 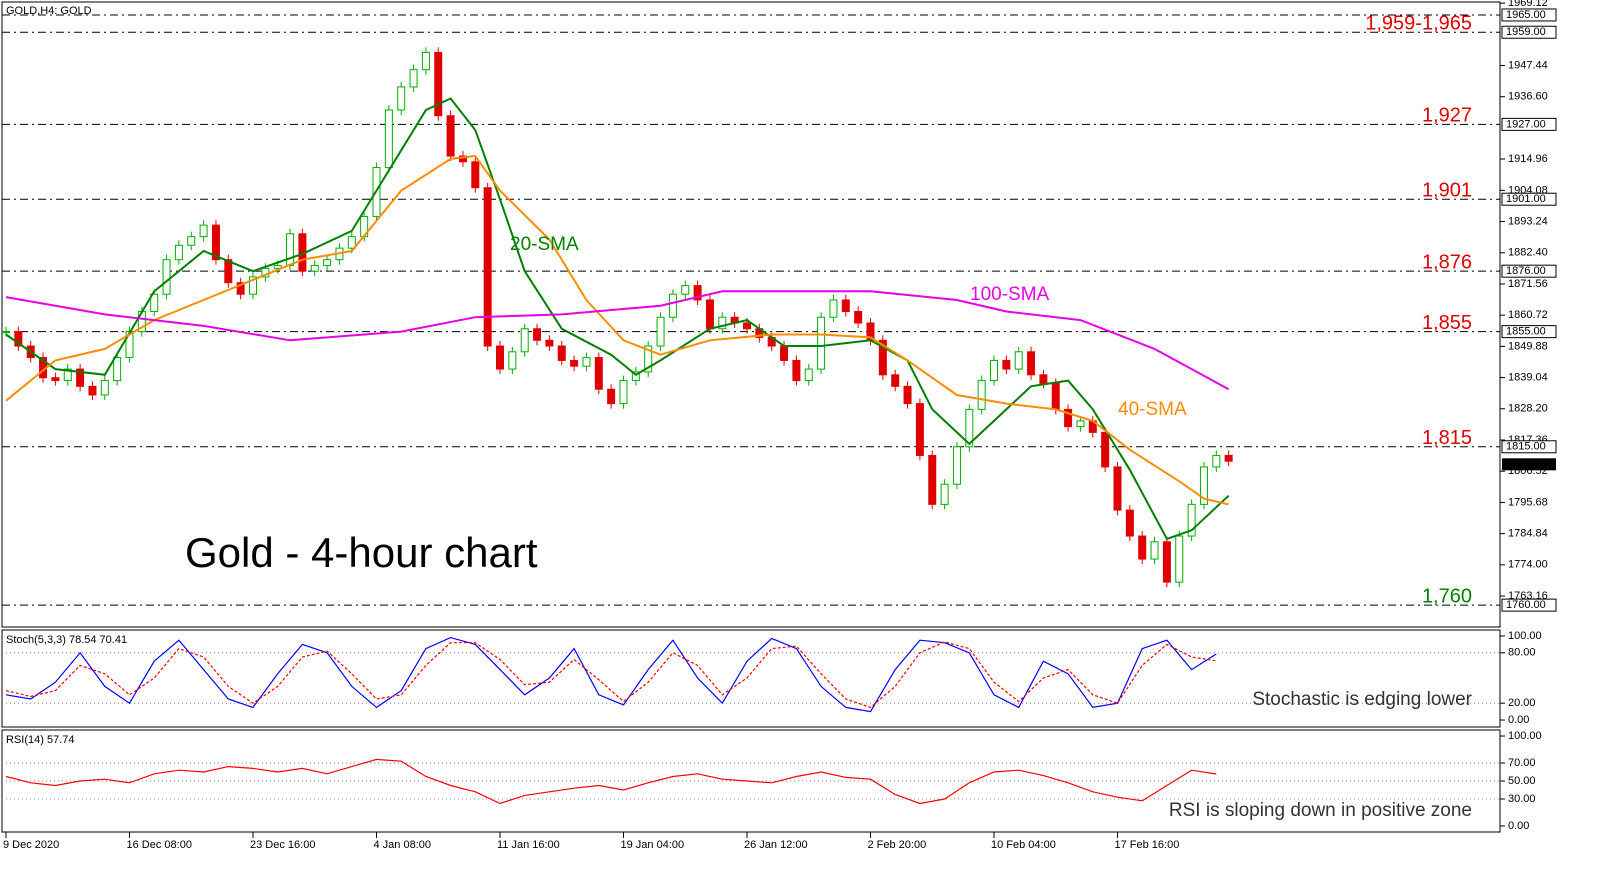 I want to click on y-tick-label: 80.00, so click(x=1522, y=653).